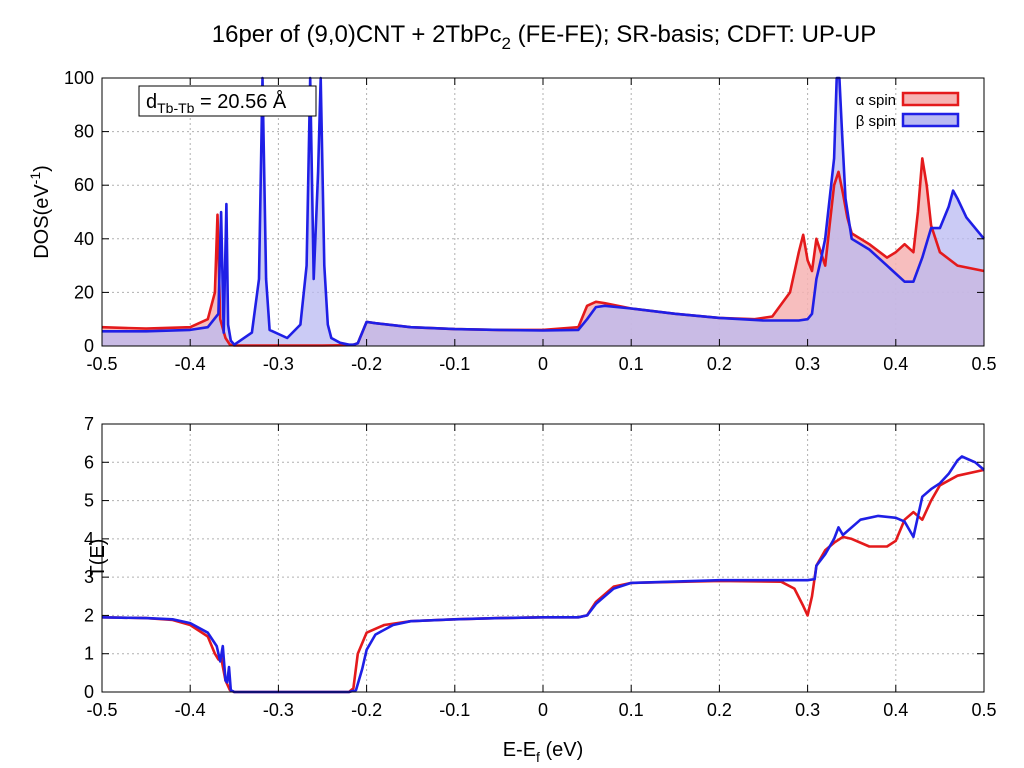 The width and height of the screenshot is (1024, 768). What do you see at coordinates (84, 132) in the screenshot?
I see `y-tick-label: 80` at bounding box center [84, 132].